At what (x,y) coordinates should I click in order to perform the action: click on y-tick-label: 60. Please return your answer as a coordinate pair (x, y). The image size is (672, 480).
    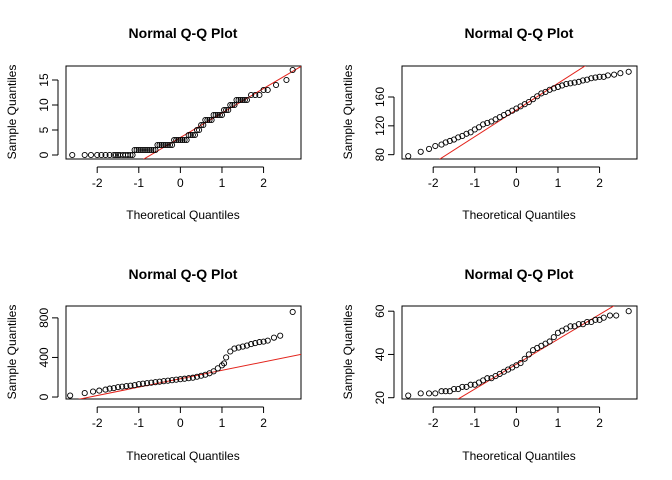
    Looking at the image, I should click on (380, 311).